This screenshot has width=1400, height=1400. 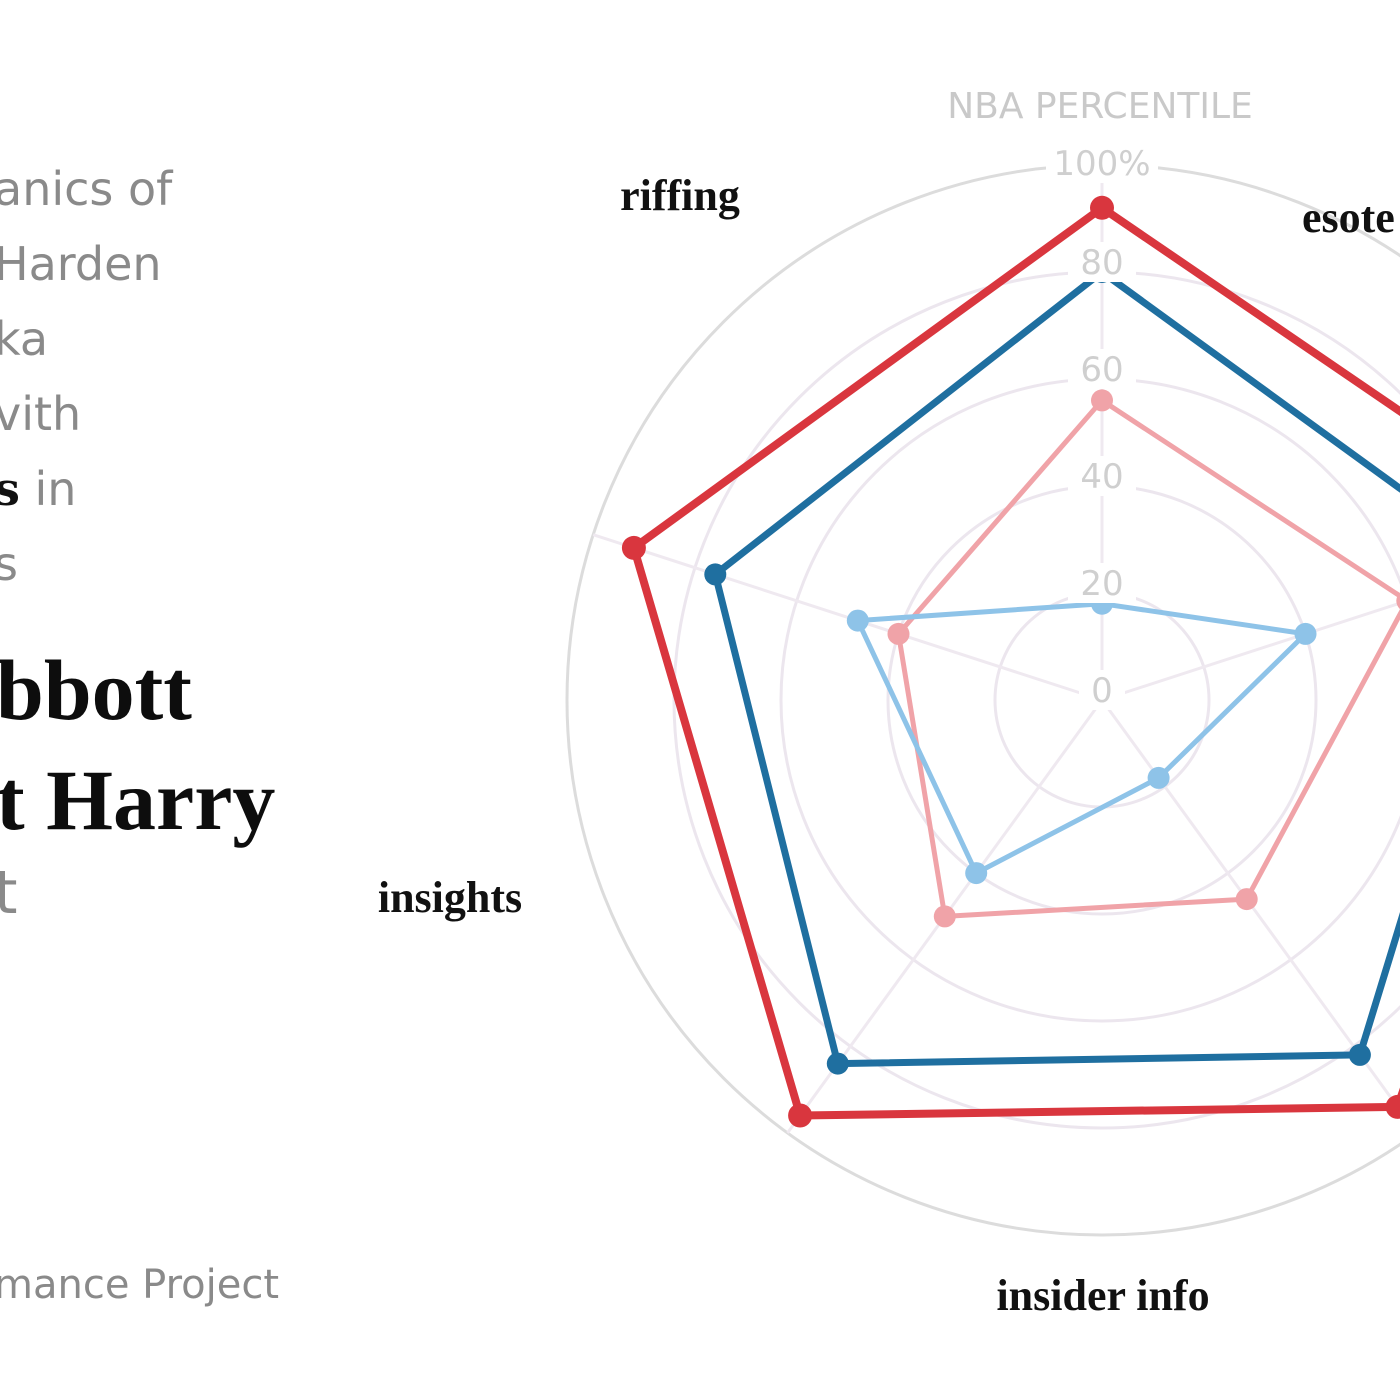 What do you see at coordinates (81, 264) in the screenshot?
I see `side-text-line: Harden` at bounding box center [81, 264].